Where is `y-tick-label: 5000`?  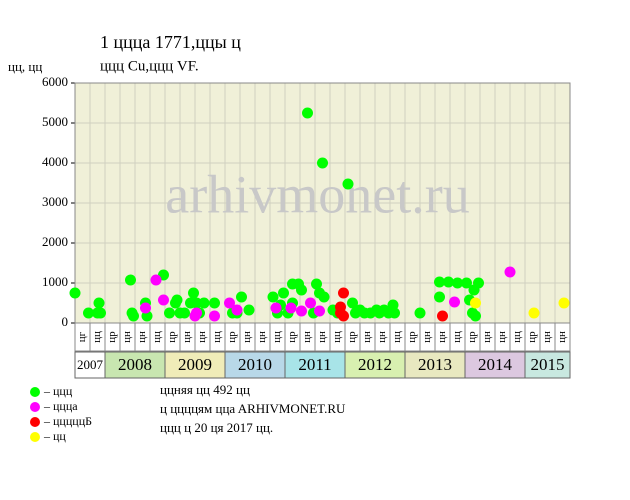 y-tick-label: 5000 is located at coordinates (55, 121).